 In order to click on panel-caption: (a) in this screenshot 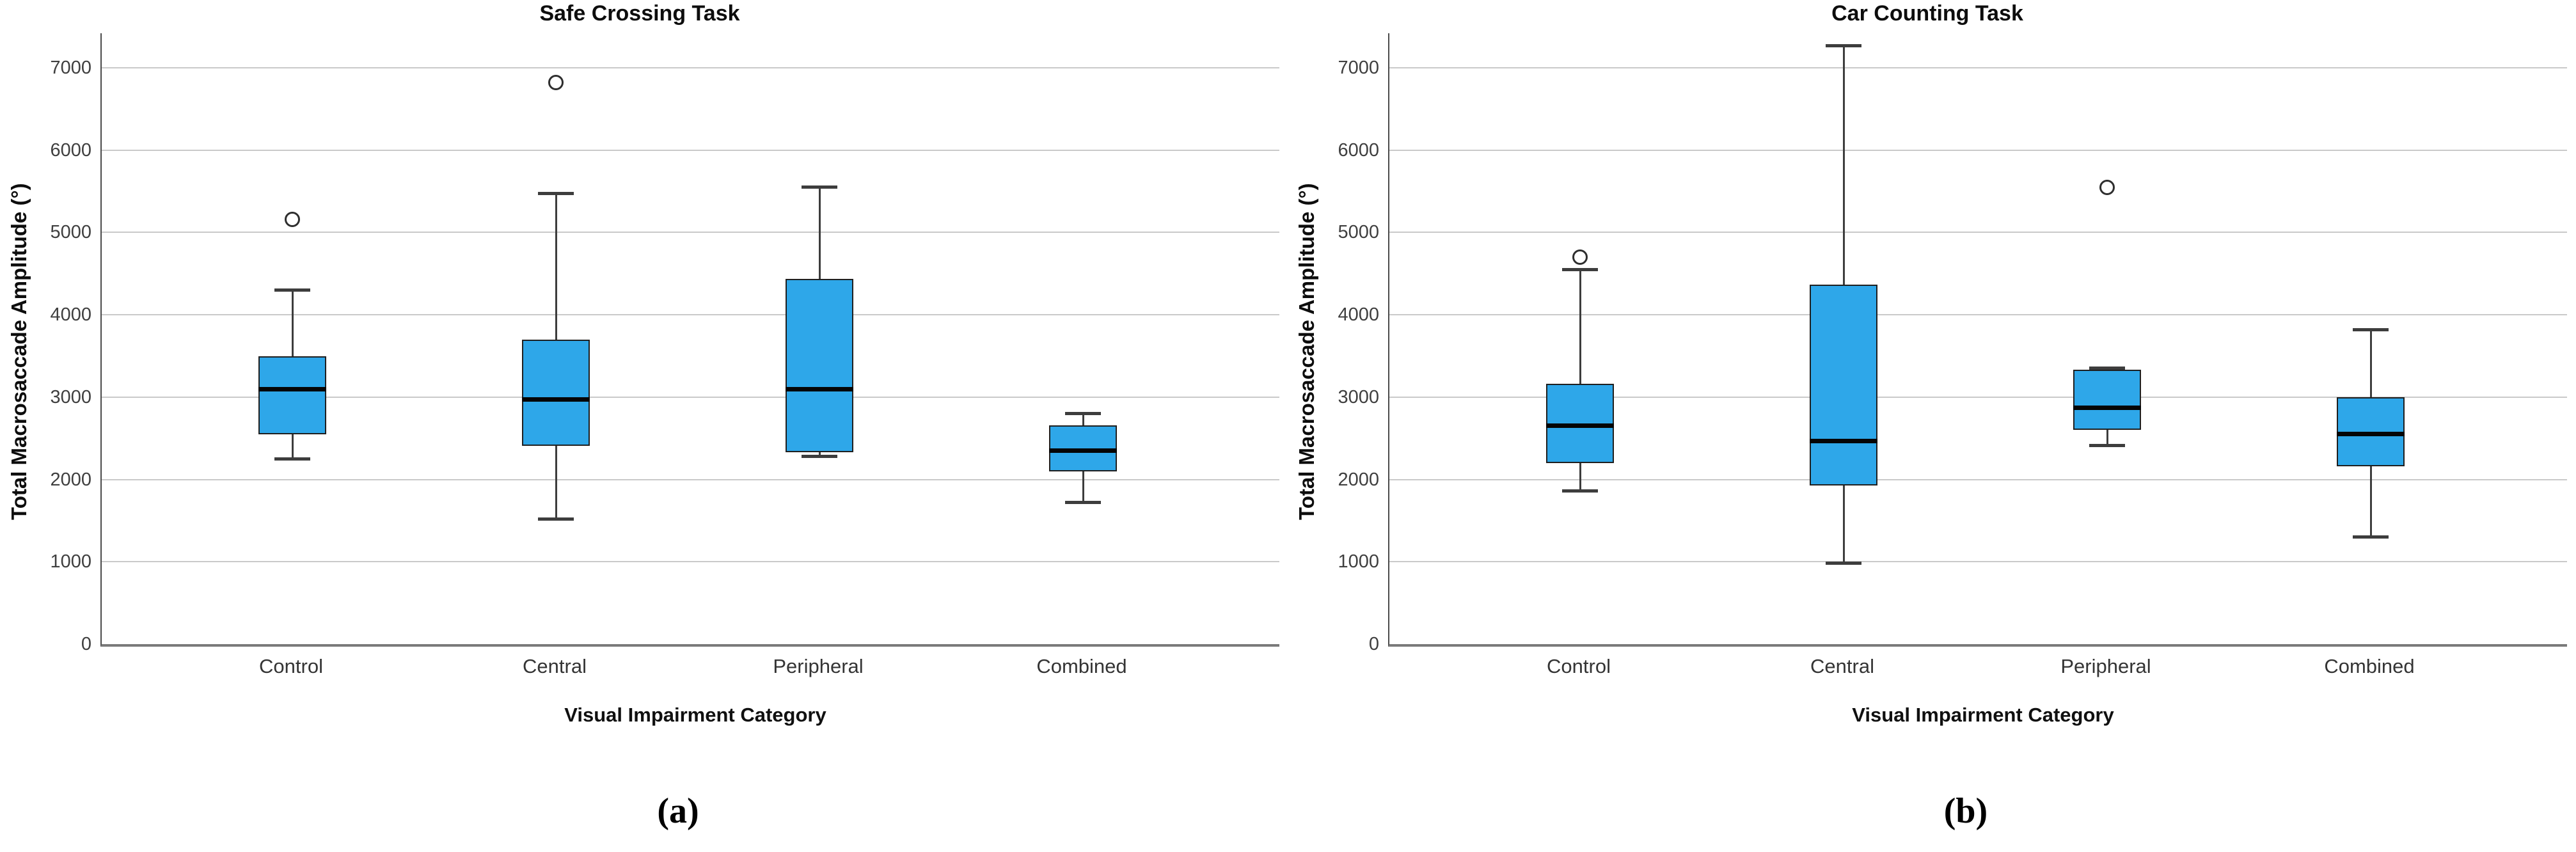, I will do `click(678, 811)`.